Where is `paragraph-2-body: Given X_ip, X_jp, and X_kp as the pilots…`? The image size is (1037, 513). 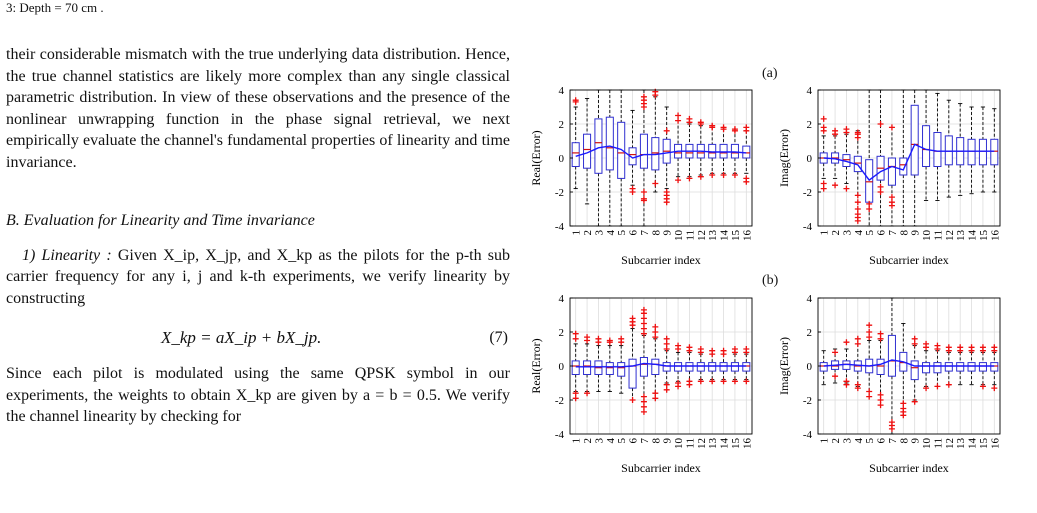
paragraph-2-body: Given X_ip, X_jp, and X_kp as the pilots… is located at coordinates (258, 276).